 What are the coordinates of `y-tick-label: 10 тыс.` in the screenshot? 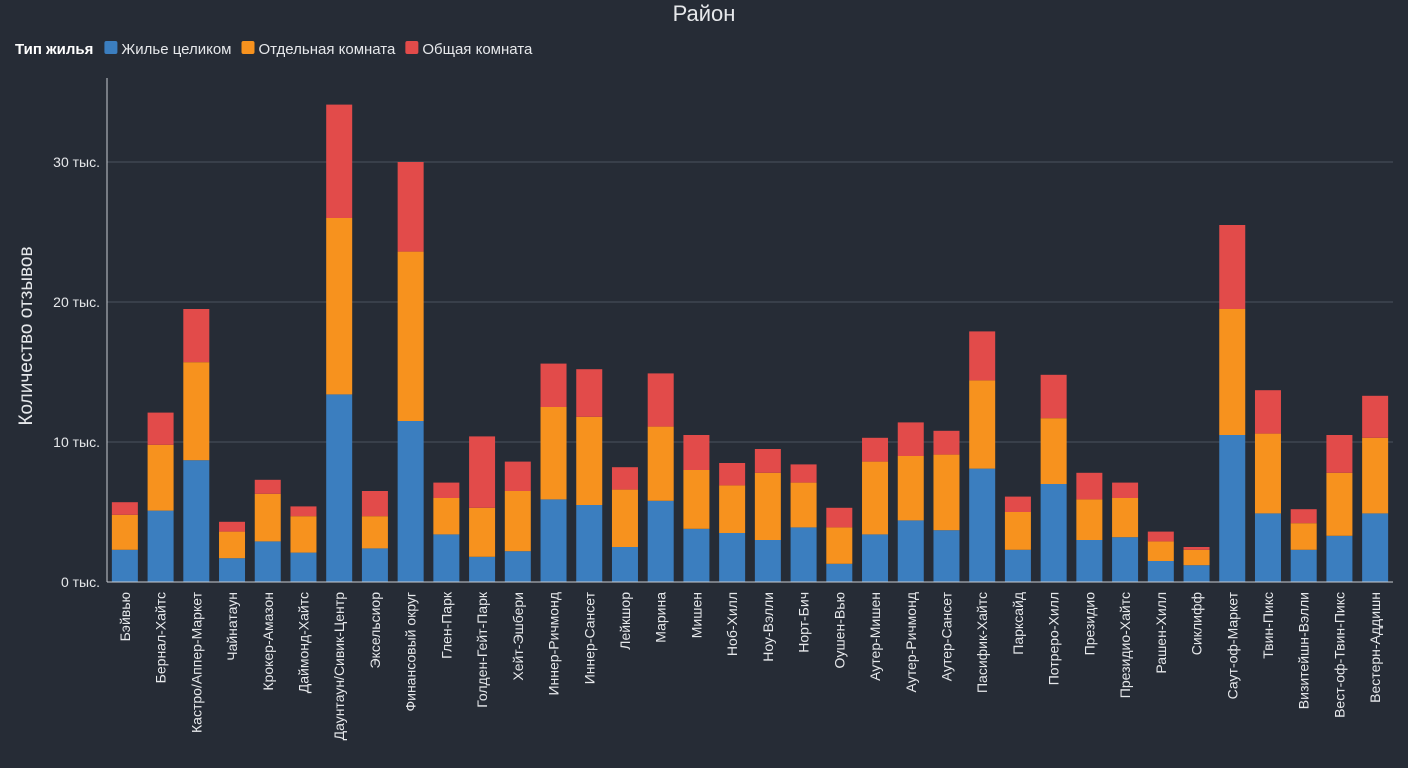 It's located at (76, 442).